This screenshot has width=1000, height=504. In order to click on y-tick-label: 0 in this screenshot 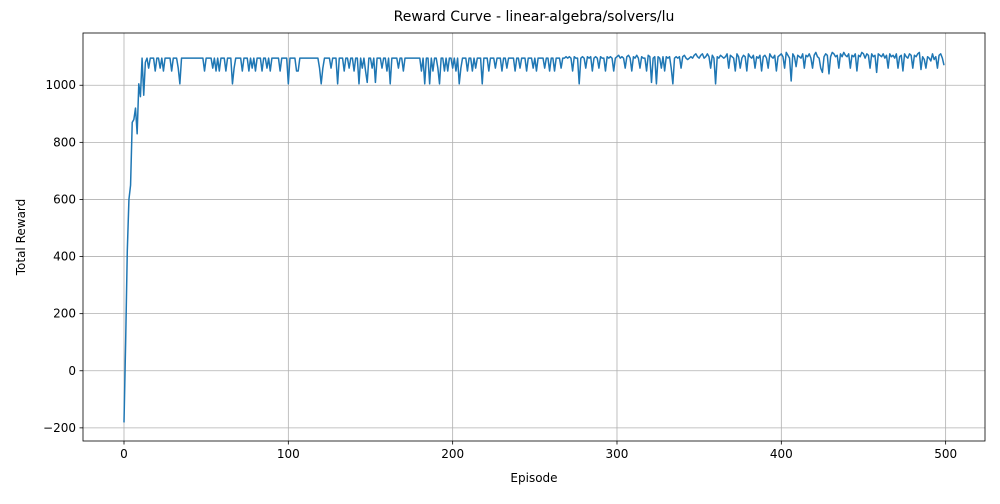, I will do `click(72, 371)`.